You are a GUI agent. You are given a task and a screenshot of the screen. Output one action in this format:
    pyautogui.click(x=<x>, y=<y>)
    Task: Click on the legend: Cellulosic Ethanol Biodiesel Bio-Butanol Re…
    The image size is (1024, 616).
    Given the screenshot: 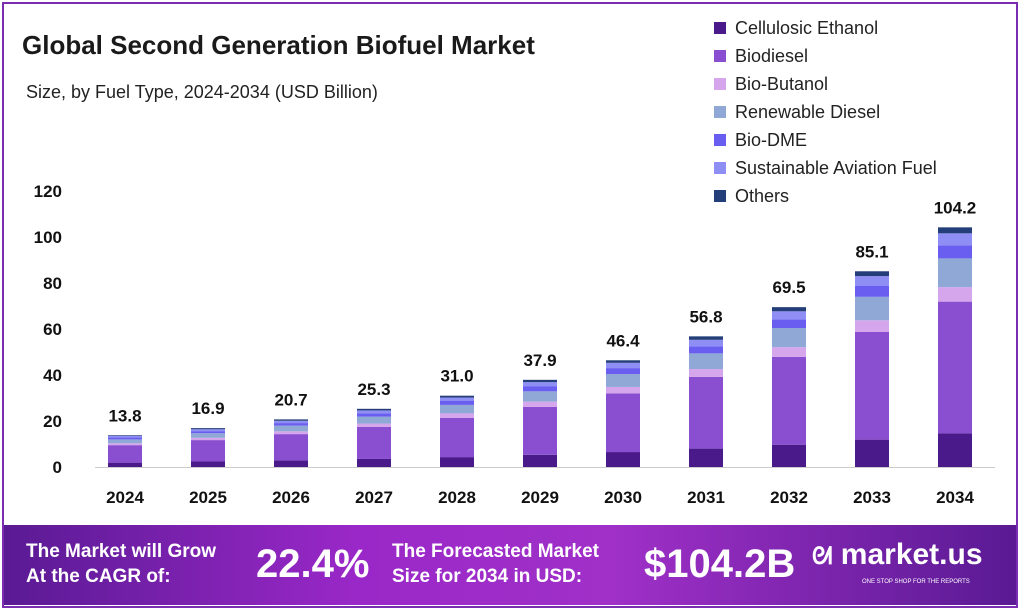 What is the action you would take?
    pyautogui.click(x=825, y=112)
    